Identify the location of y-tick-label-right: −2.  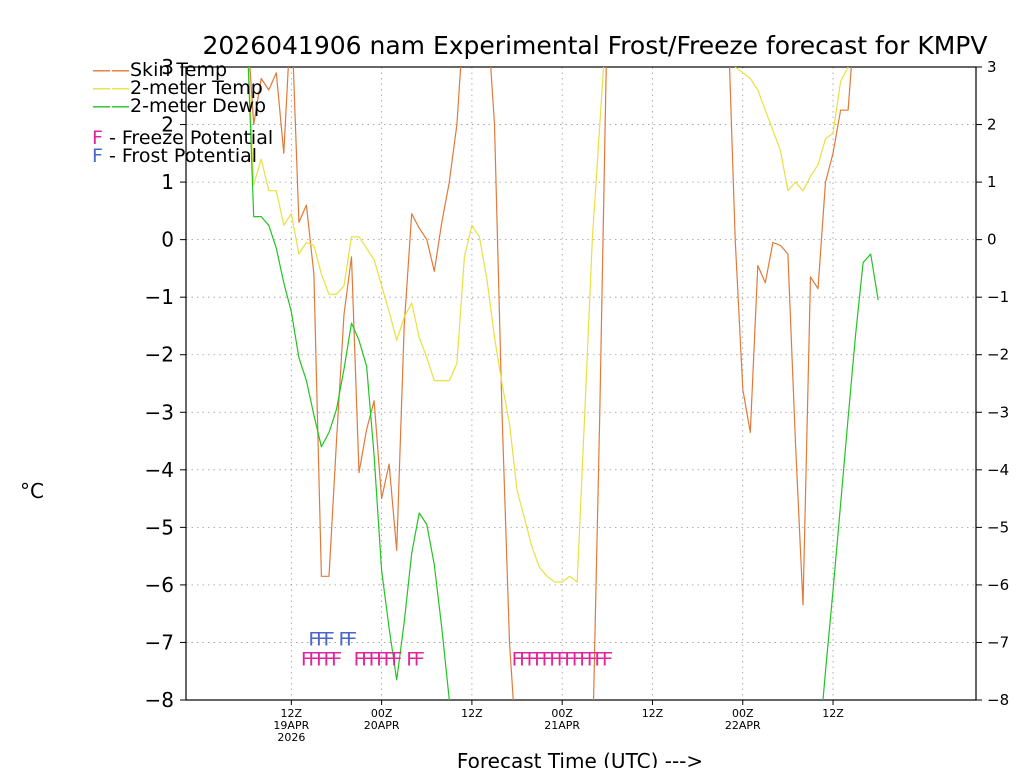
(998, 355).